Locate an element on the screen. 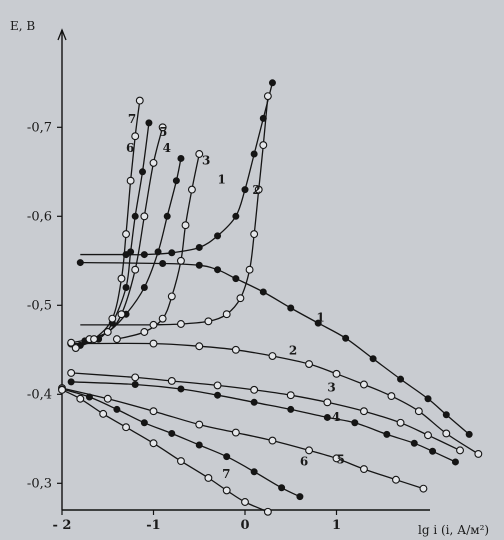  x-tick-label: 1 is located at coordinates (336, 525).